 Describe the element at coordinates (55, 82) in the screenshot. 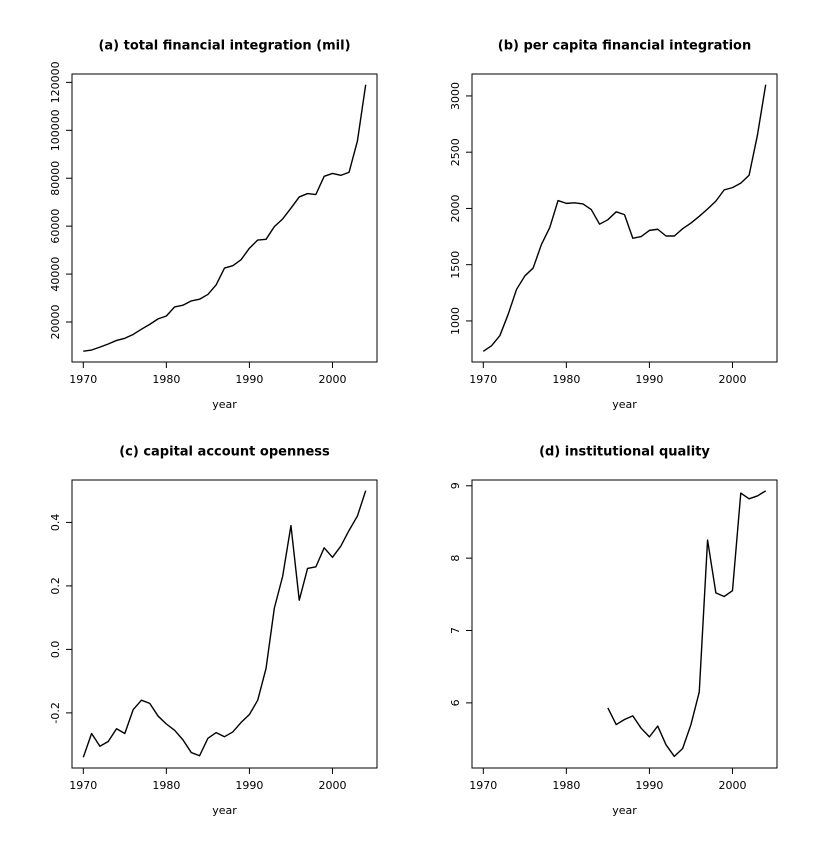

I see `y-tick-label: 120000` at that location.